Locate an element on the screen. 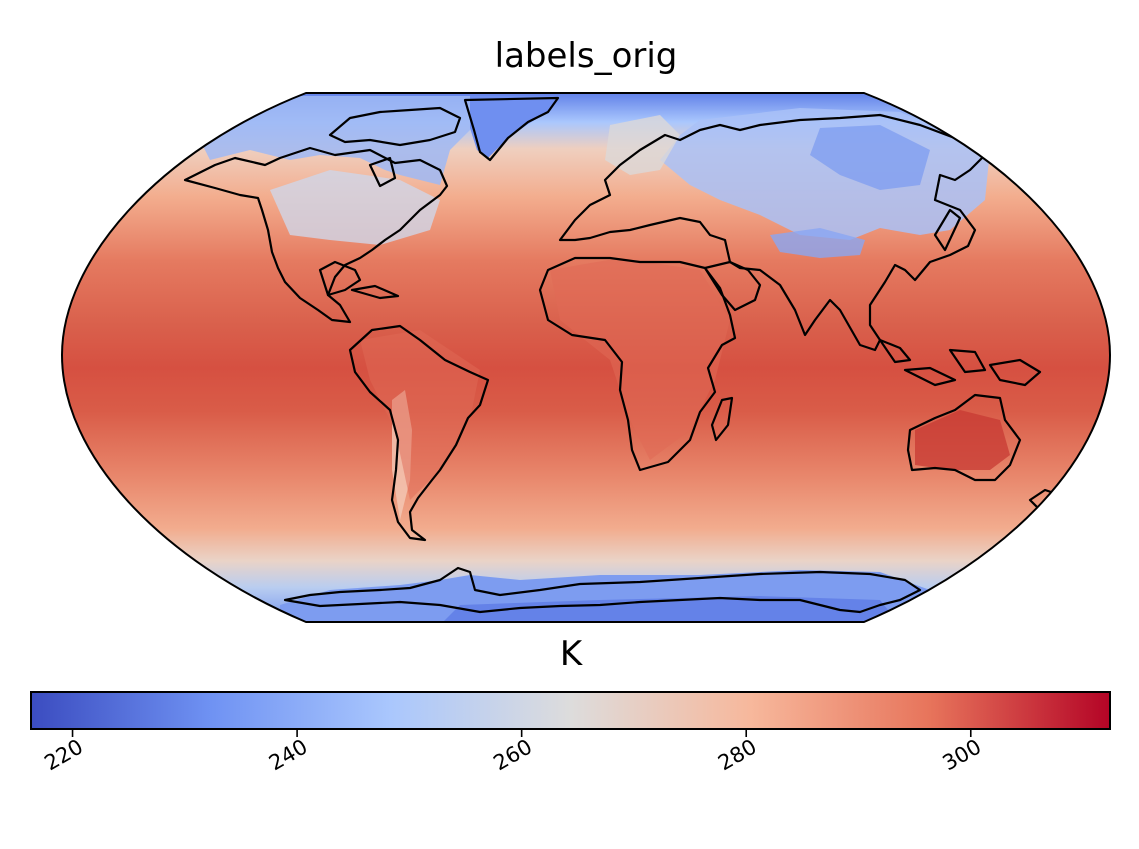 The image size is (1139, 849). colorbar-ticks: 220 240 260 280 300 is located at coordinates (512, 752).